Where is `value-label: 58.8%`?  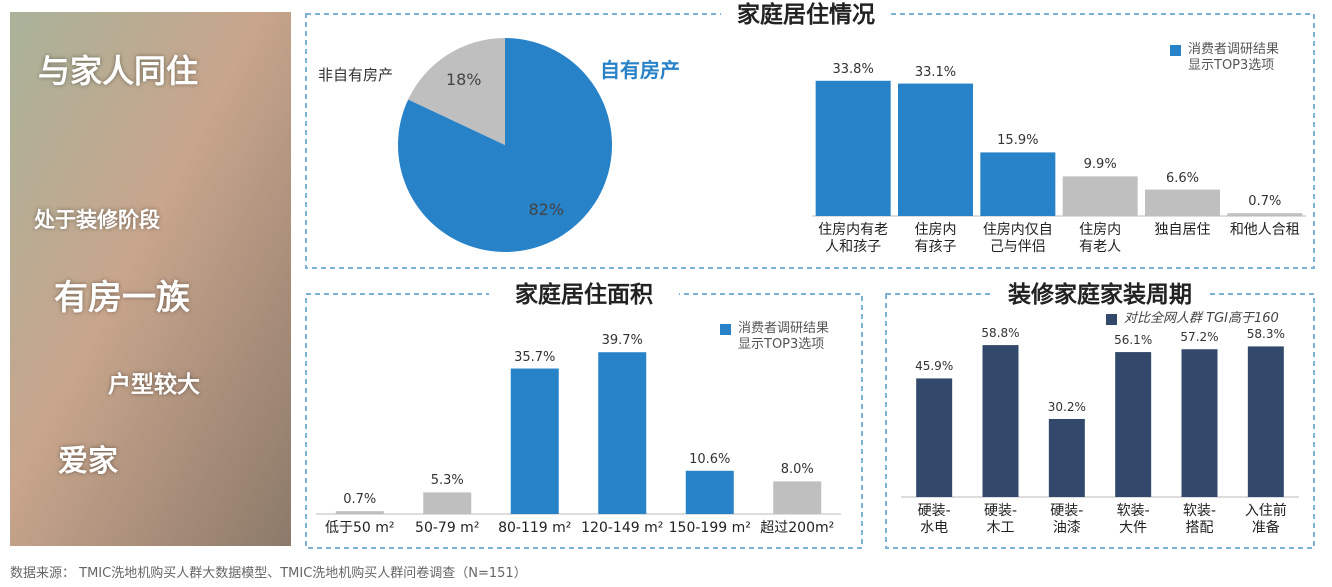
value-label: 58.8% is located at coordinates (1000, 333).